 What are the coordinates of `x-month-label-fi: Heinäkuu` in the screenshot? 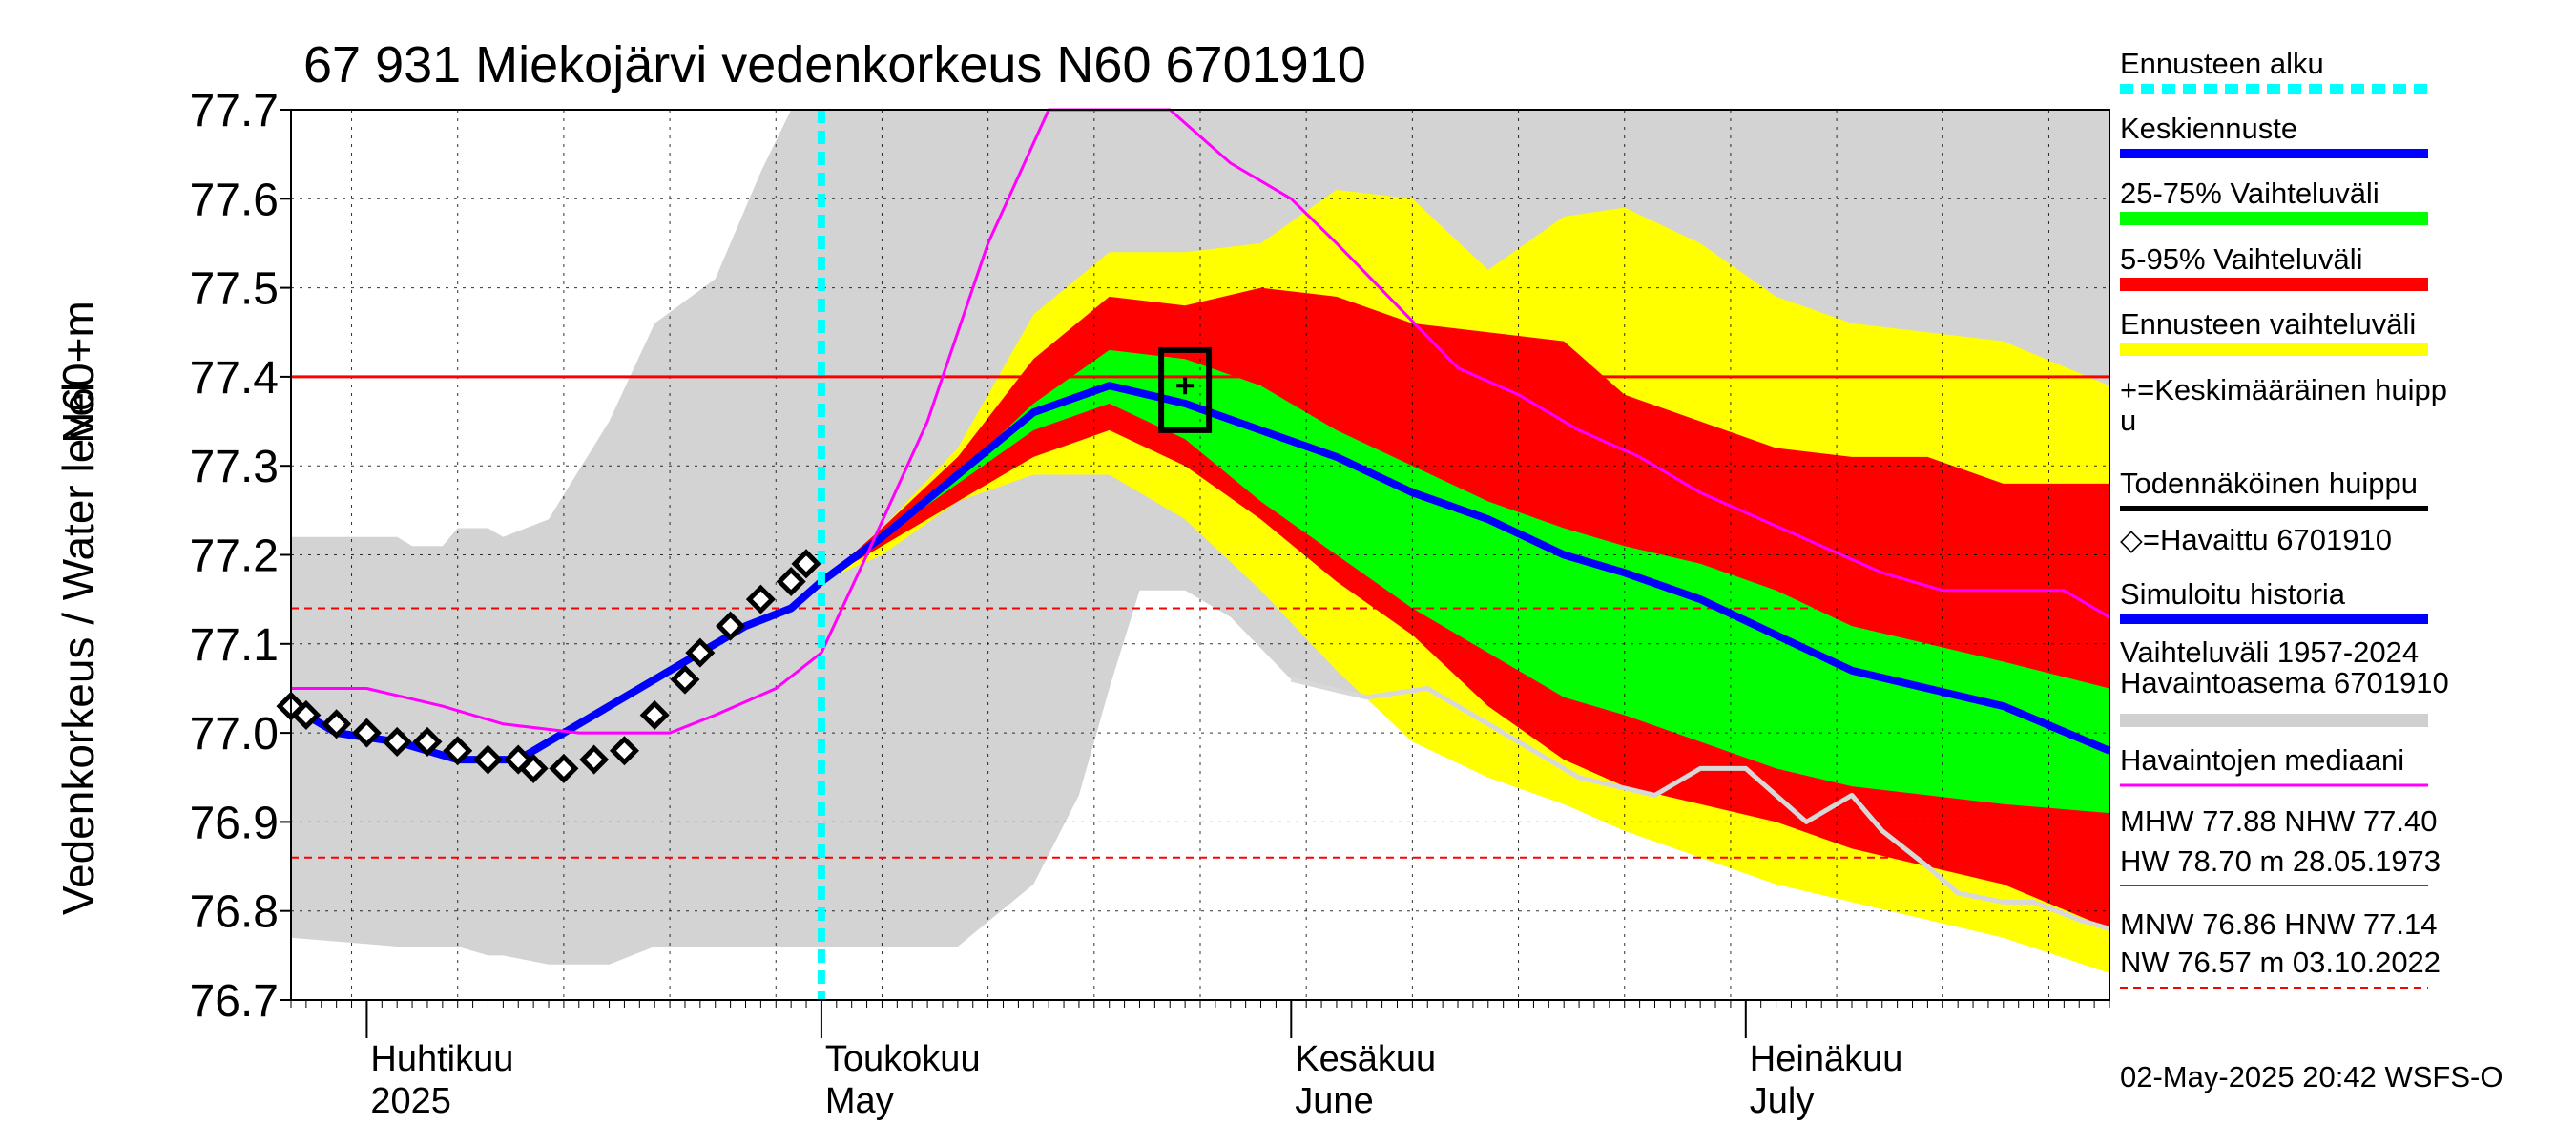 It's located at (1826, 1059).